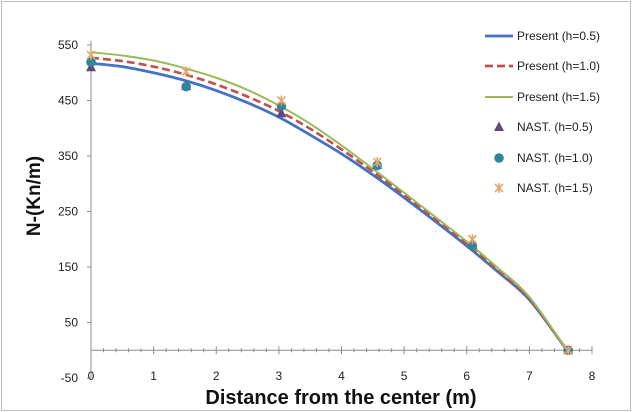 The height and width of the screenshot is (412, 632). I want to click on legend-label: Present (h=1.0), so click(558, 66).